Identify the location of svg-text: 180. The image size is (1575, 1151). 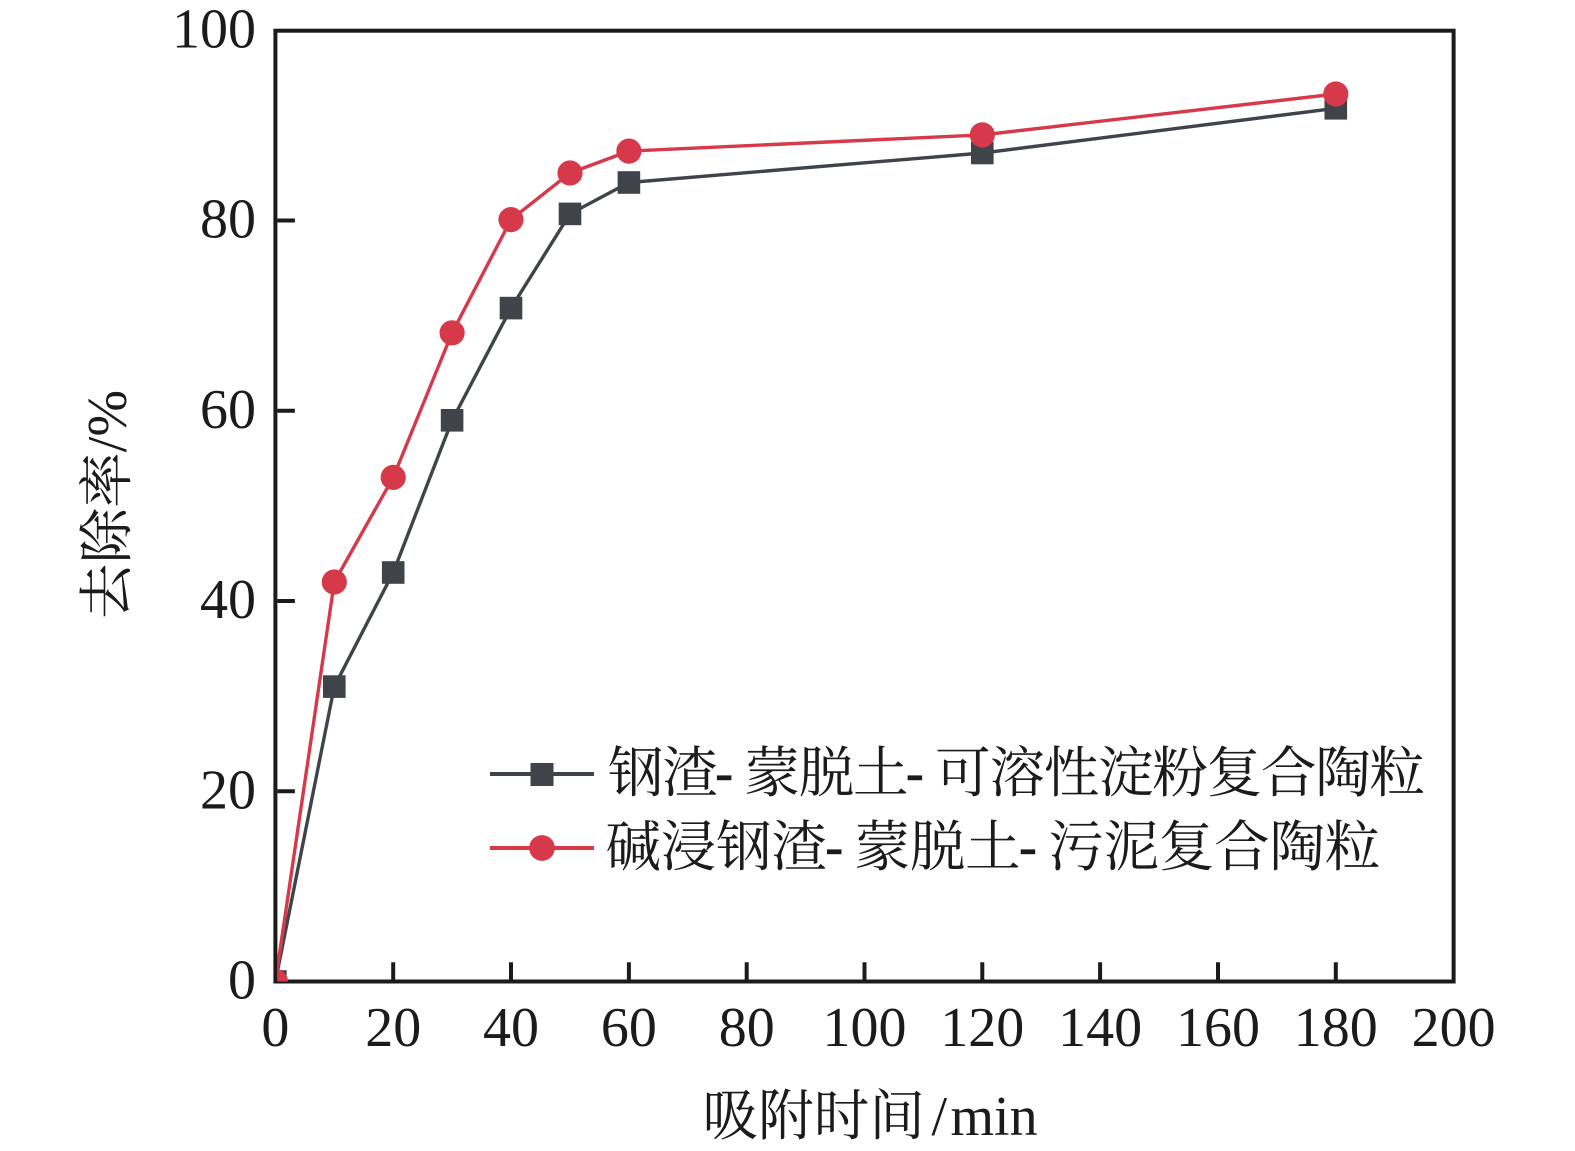
(1336, 1028).